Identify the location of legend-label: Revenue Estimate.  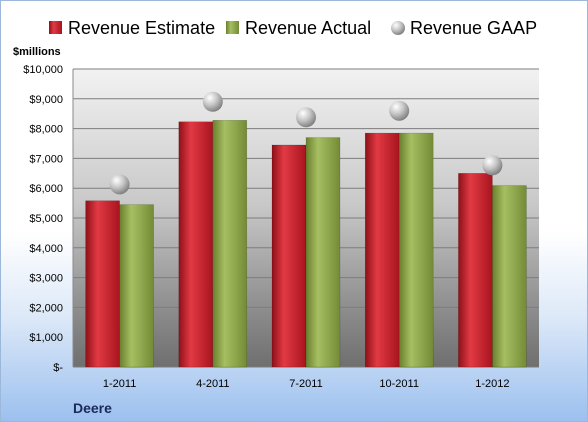
(141, 28).